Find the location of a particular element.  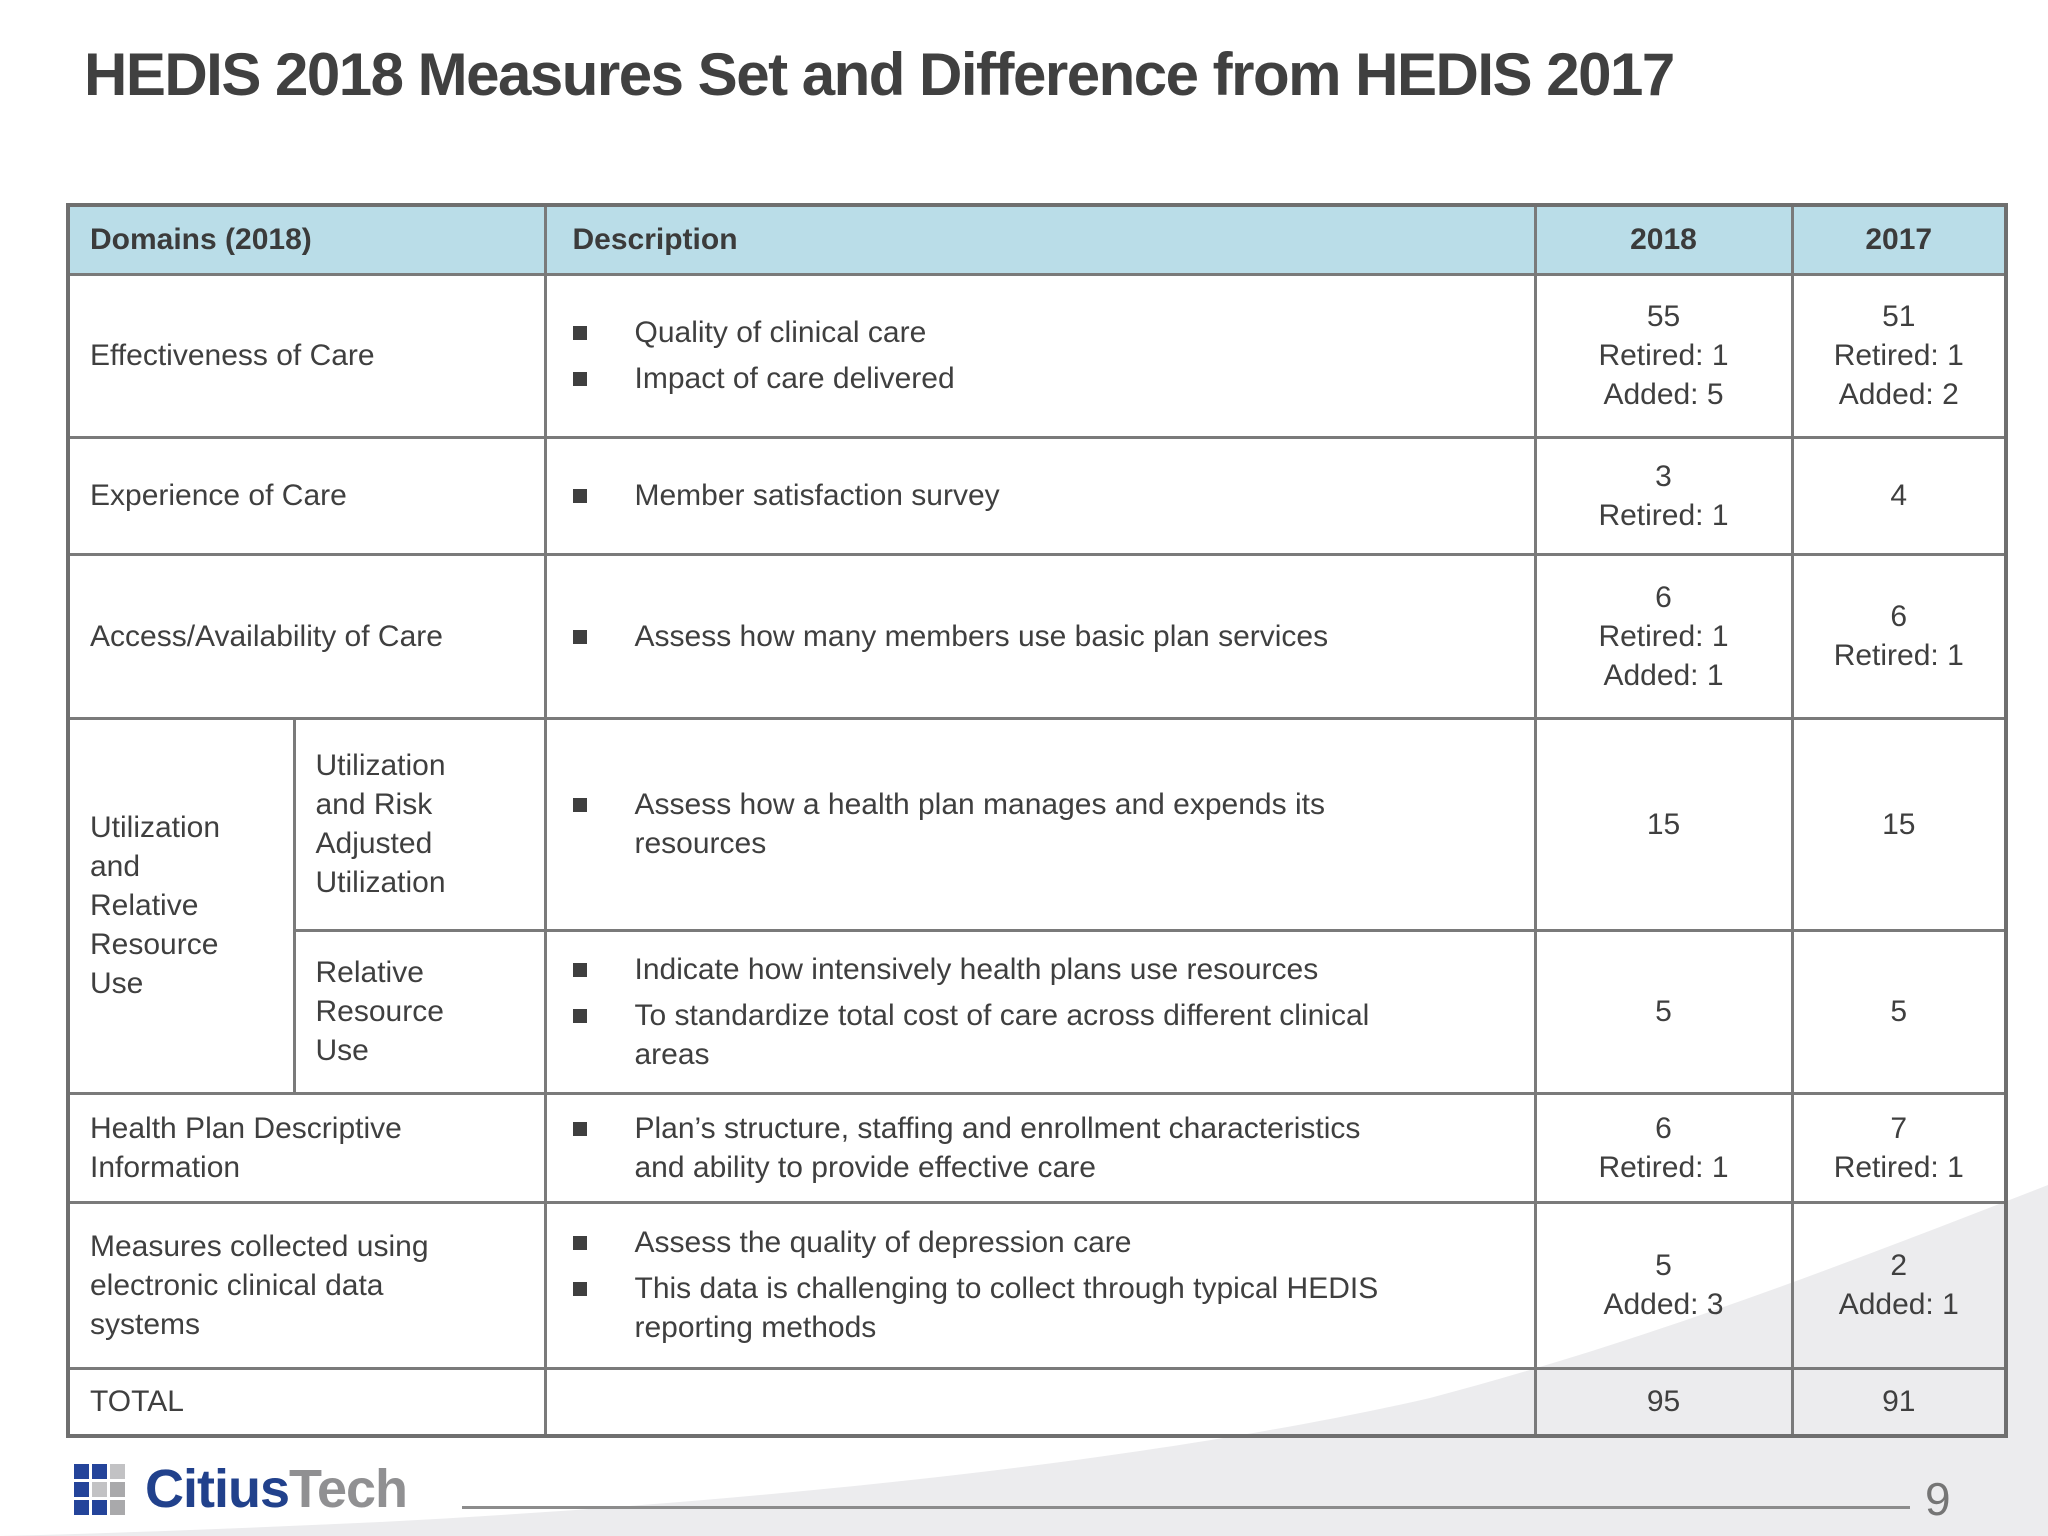

count-2018-cell: 55 Retired: 1 Added: 5 is located at coordinates (1663, 355).